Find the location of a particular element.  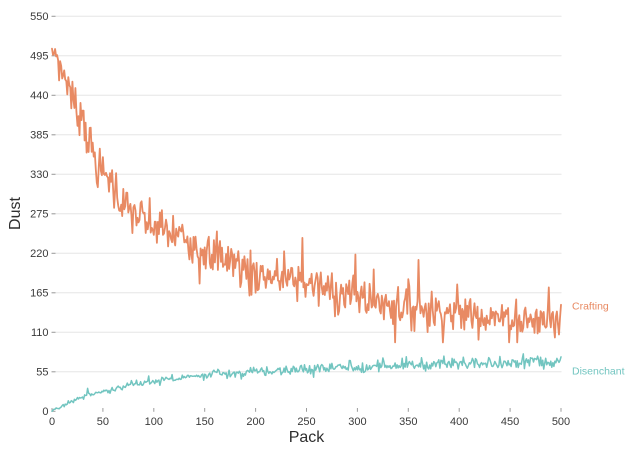

svg-text: 150 is located at coordinates (205, 422).